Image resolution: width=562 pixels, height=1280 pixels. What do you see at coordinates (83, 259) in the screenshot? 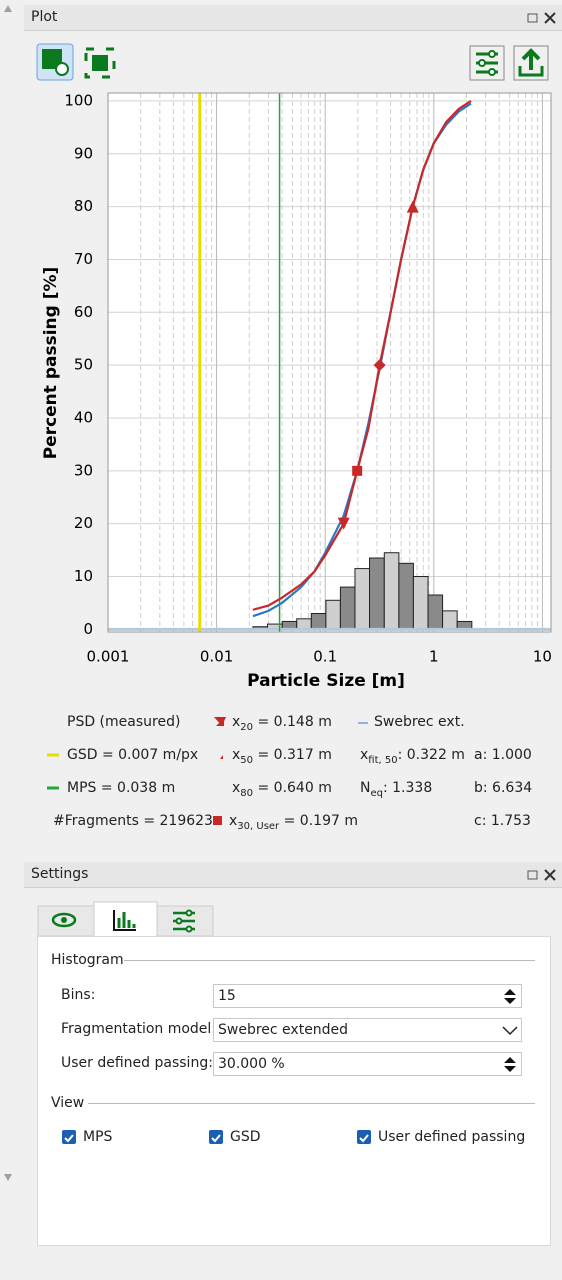
I see `y-tick-label: 70` at bounding box center [83, 259].